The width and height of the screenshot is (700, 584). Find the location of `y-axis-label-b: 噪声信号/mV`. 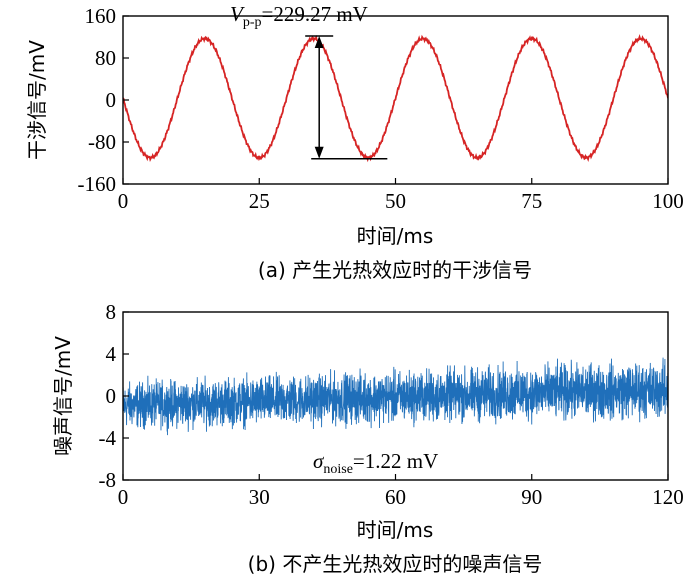

y-axis-label-b: 噪声信号/mV is located at coordinates (63, 396).